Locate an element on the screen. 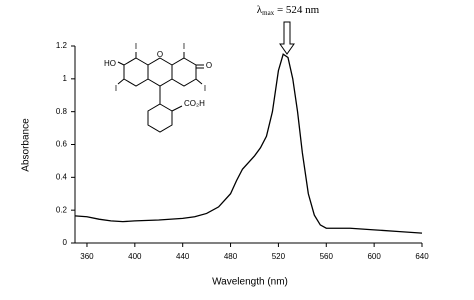 This screenshot has width=474, height=300. x-tick-label: 640 is located at coordinates (422, 256).